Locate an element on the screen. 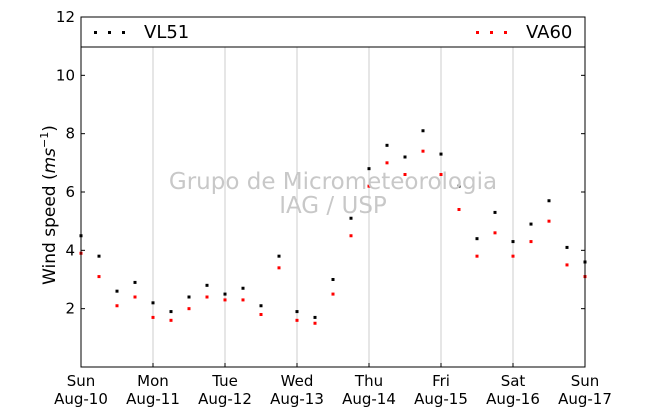  legend-label-va60: VA60 is located at coordinates (549, 32).